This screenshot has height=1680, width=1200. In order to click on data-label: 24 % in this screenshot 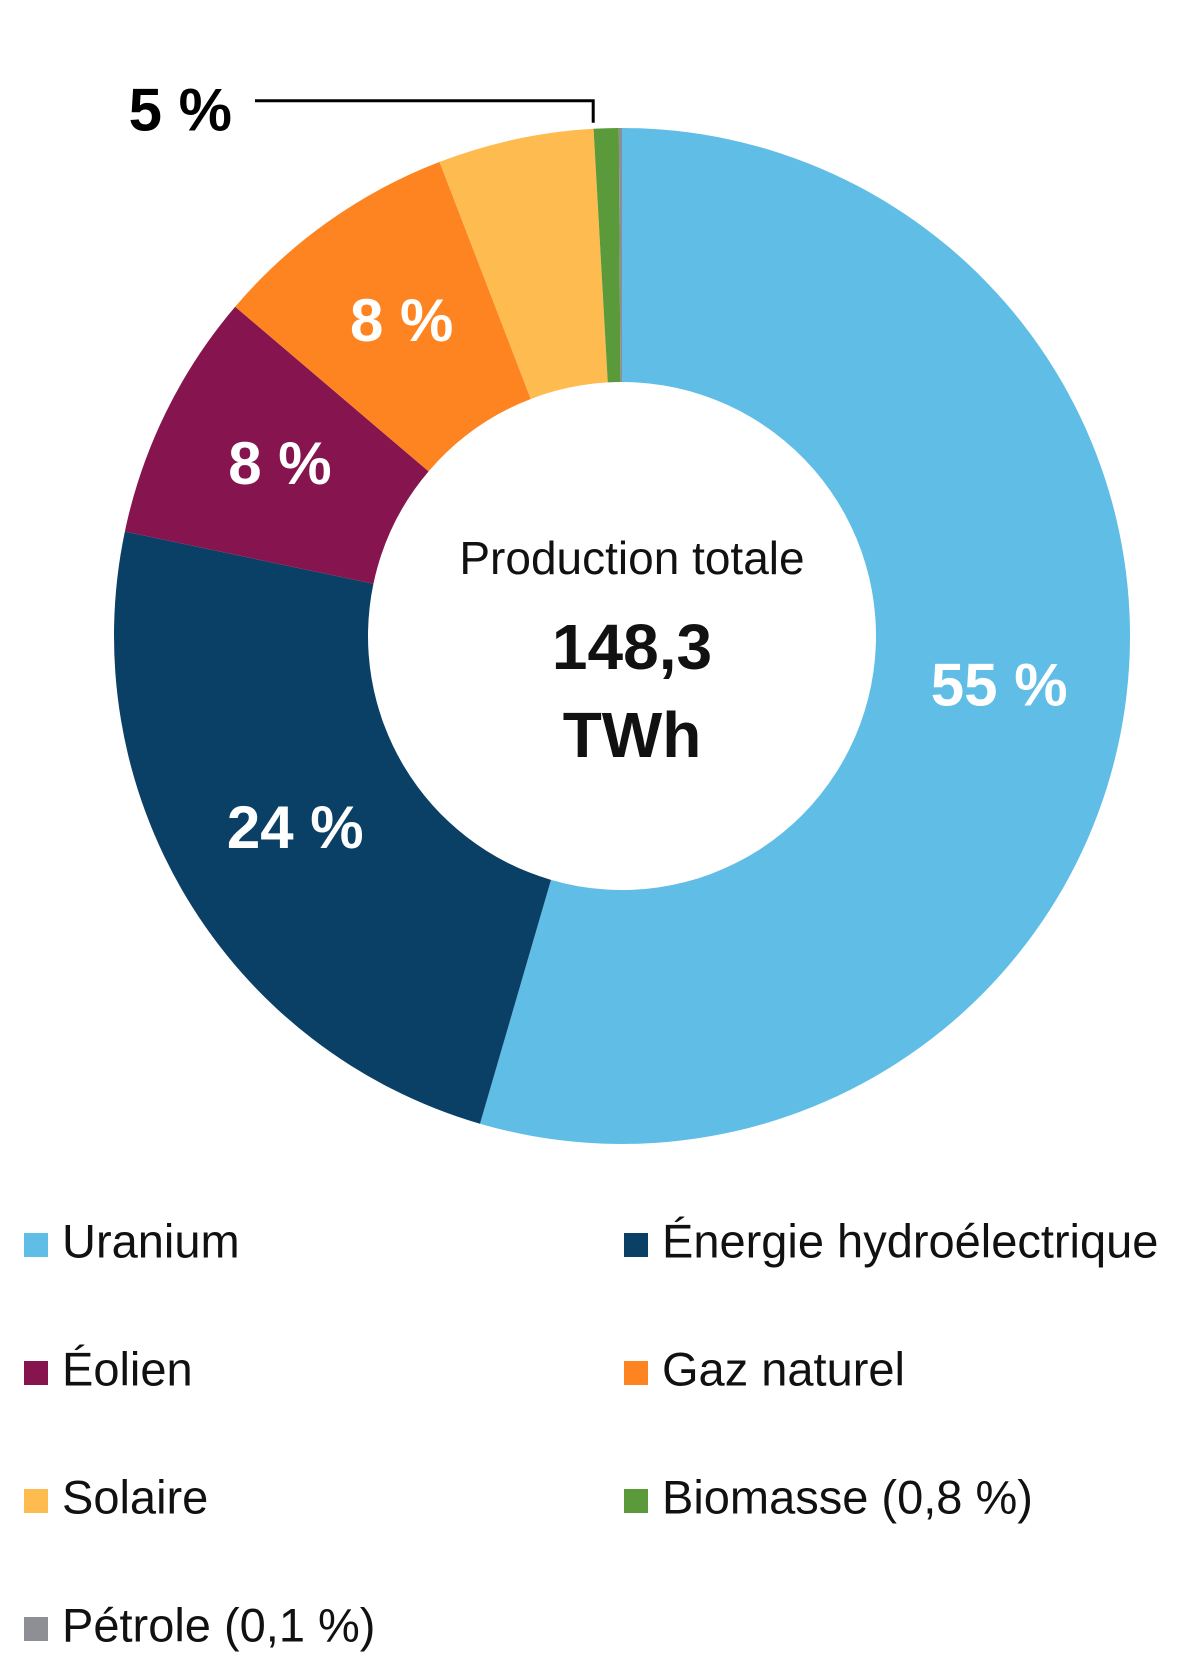, I will do `click(295, 827)`.